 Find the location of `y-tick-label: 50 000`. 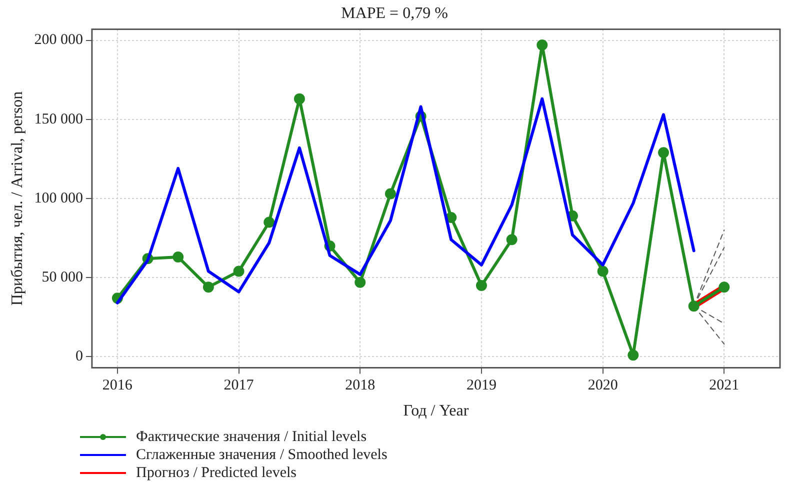

y-tick-label: 50 000 is located at coordinates (62, 278).